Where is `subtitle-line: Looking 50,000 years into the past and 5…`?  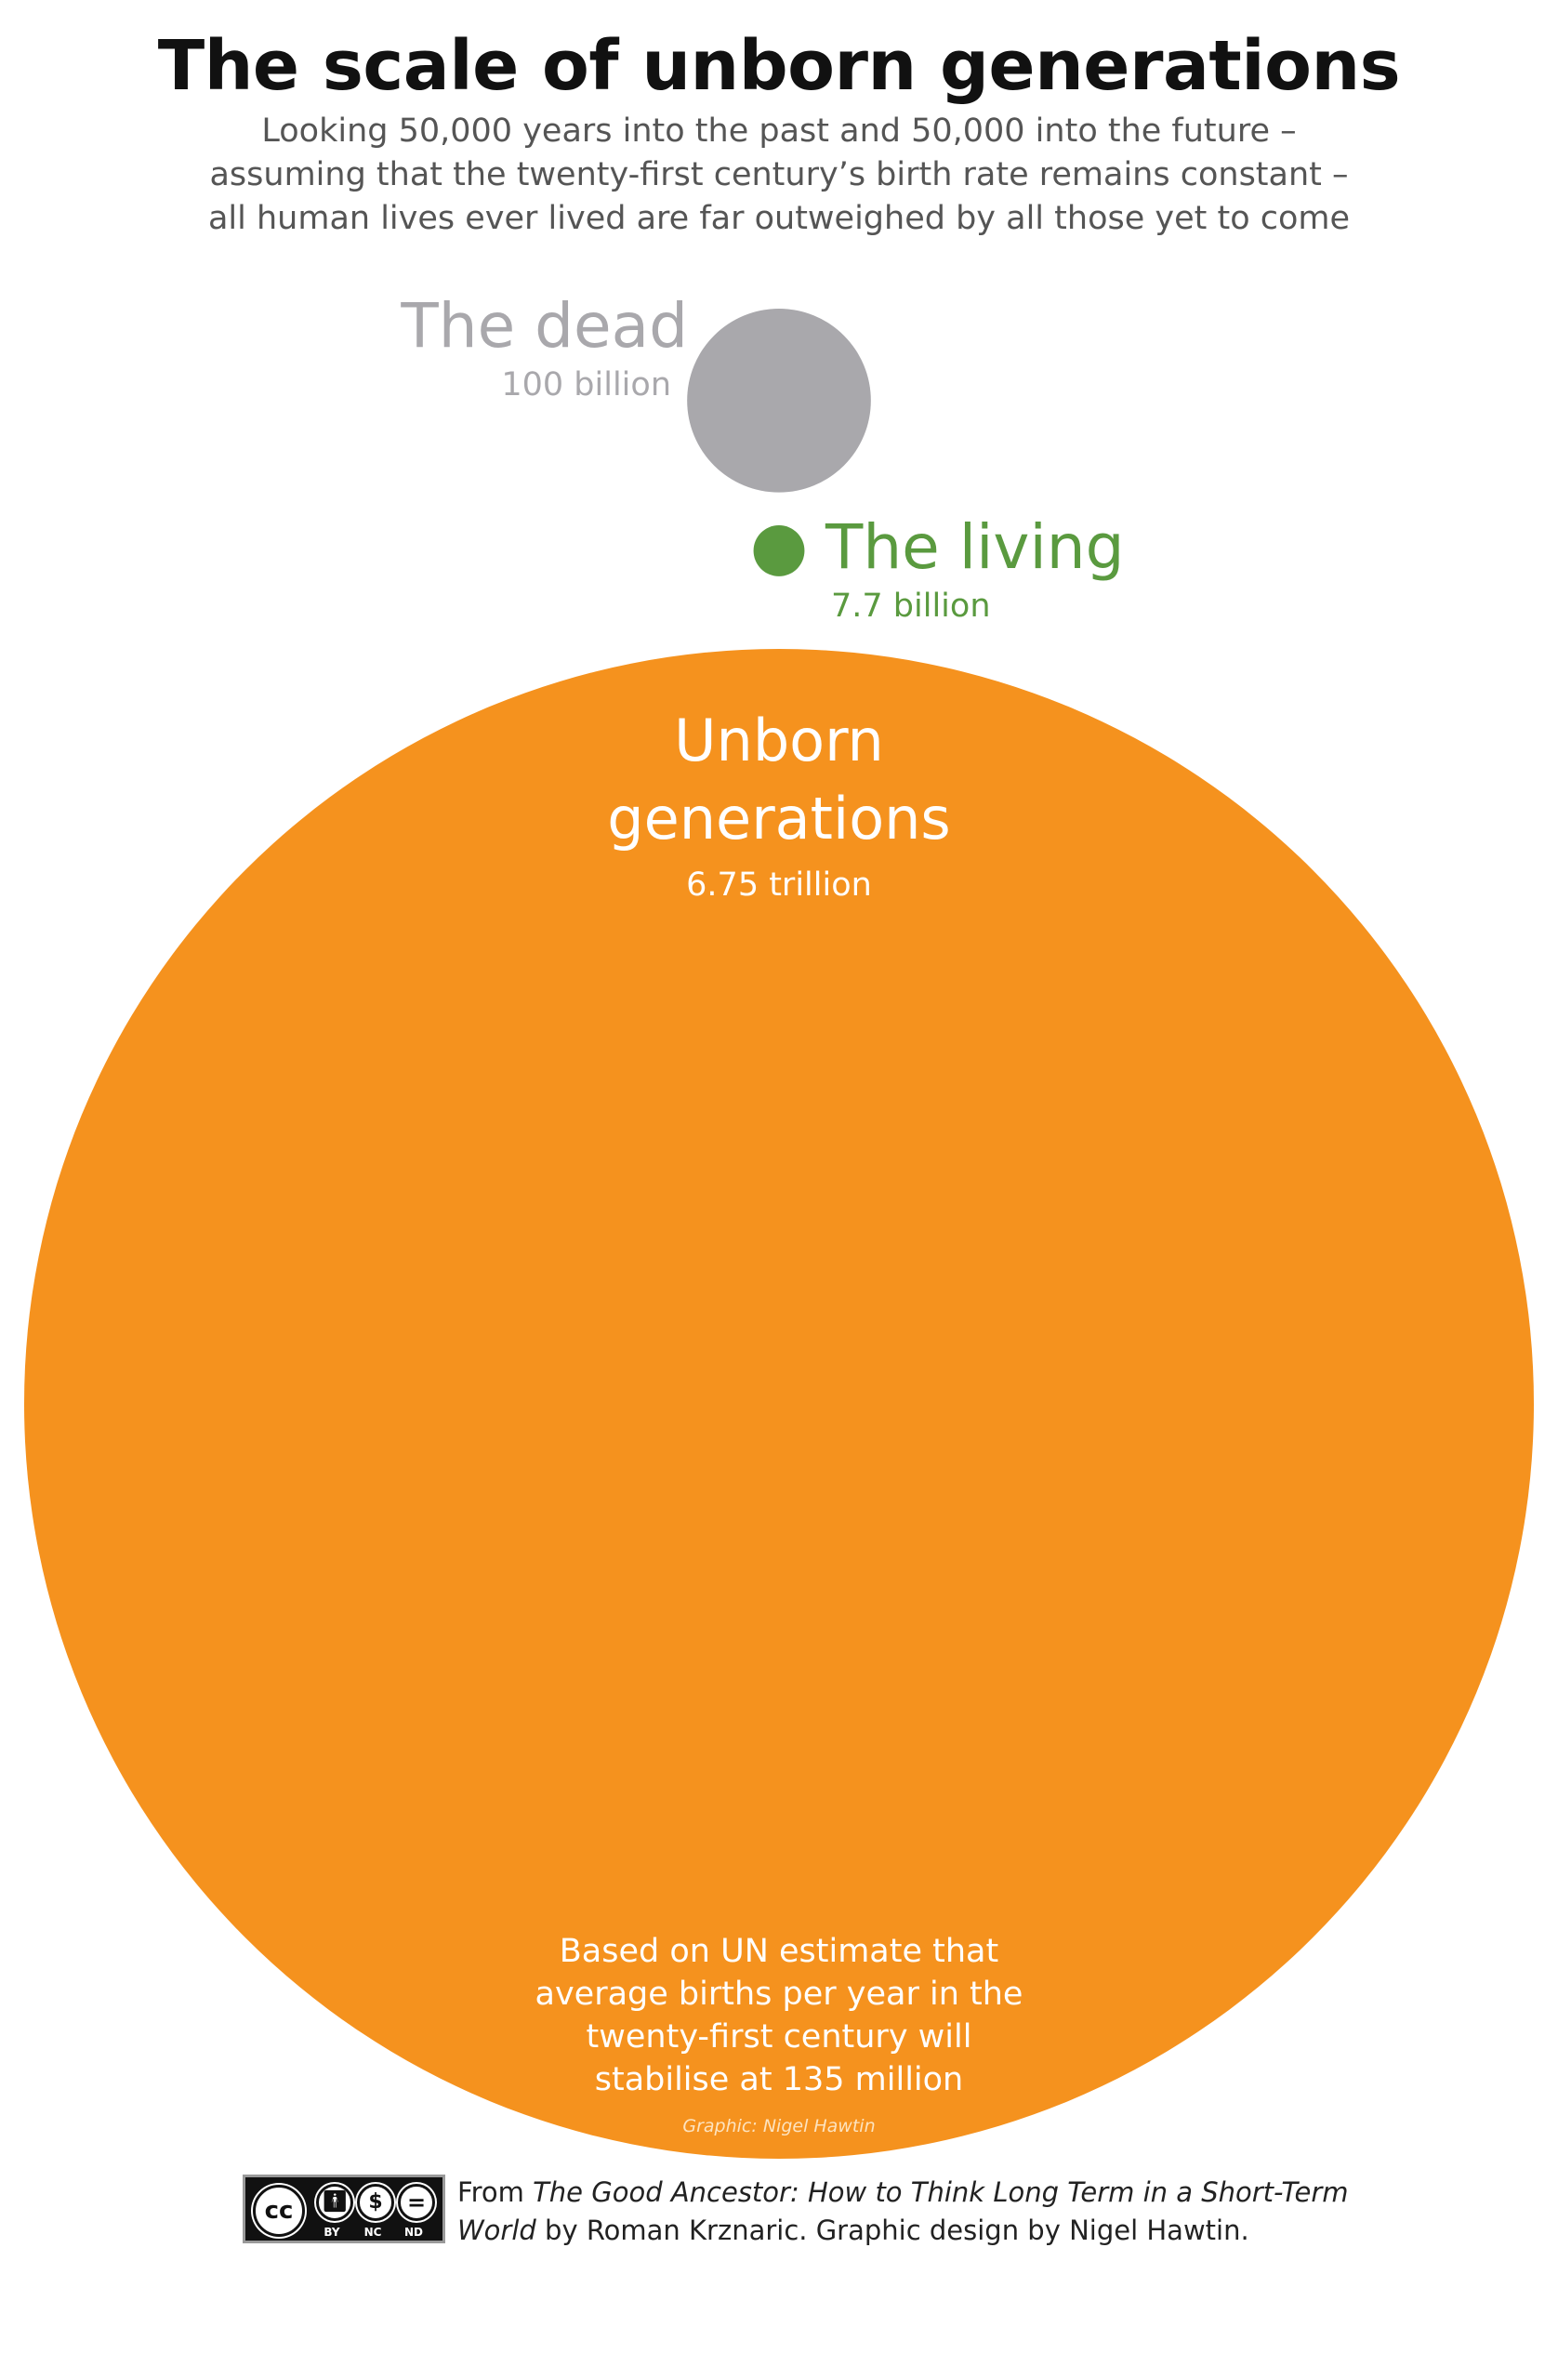
subtitle-line: Looking 50,000 years into the past and 5… is located at coordinates (779, 131).